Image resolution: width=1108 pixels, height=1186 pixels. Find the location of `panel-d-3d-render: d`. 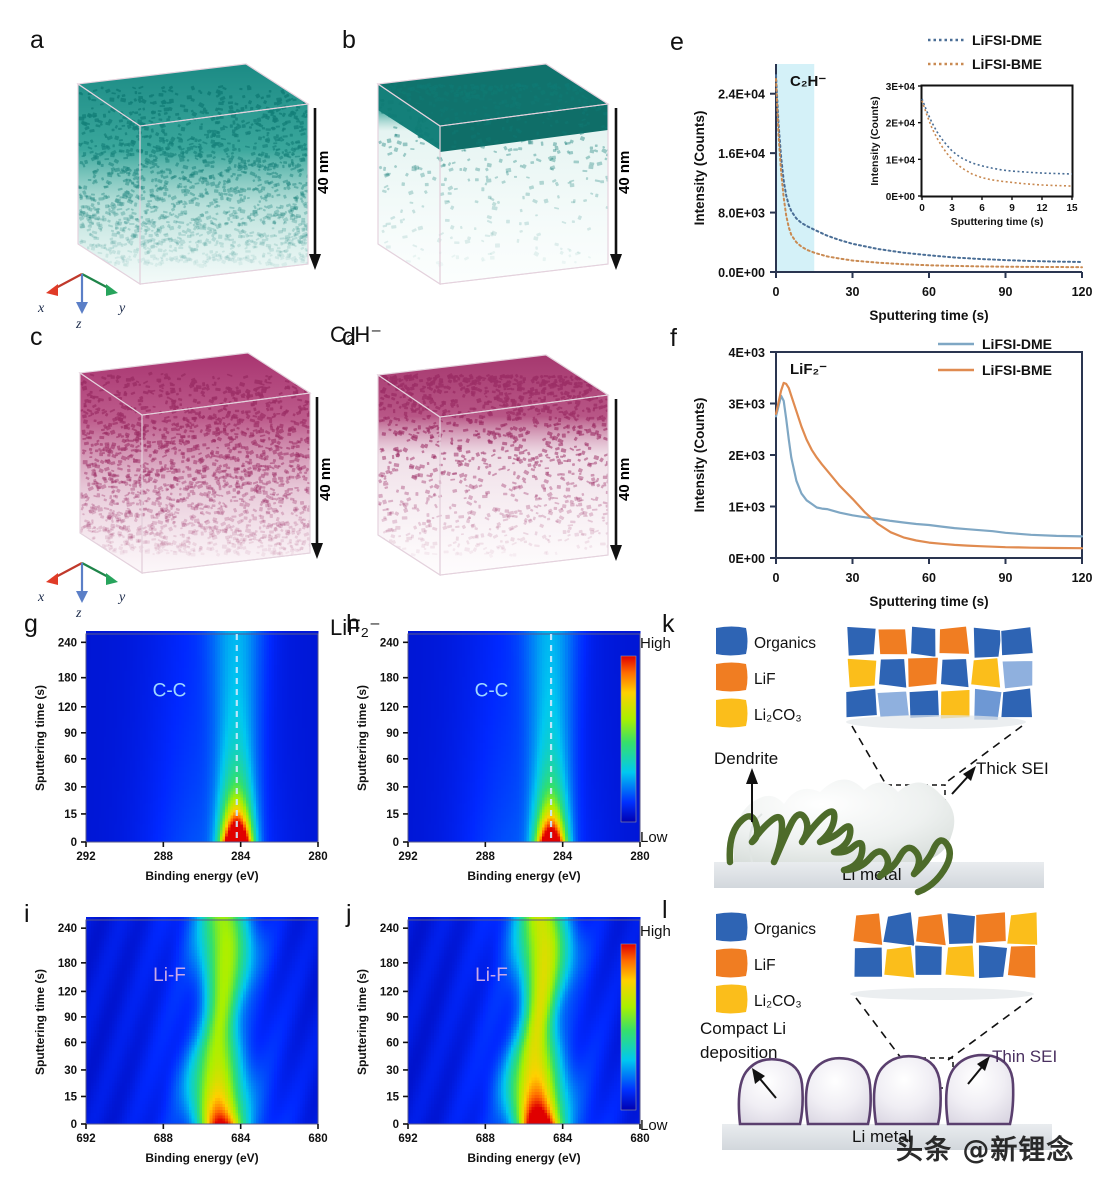

panel-d-3d-render: d is located at coordinates (490, 483).